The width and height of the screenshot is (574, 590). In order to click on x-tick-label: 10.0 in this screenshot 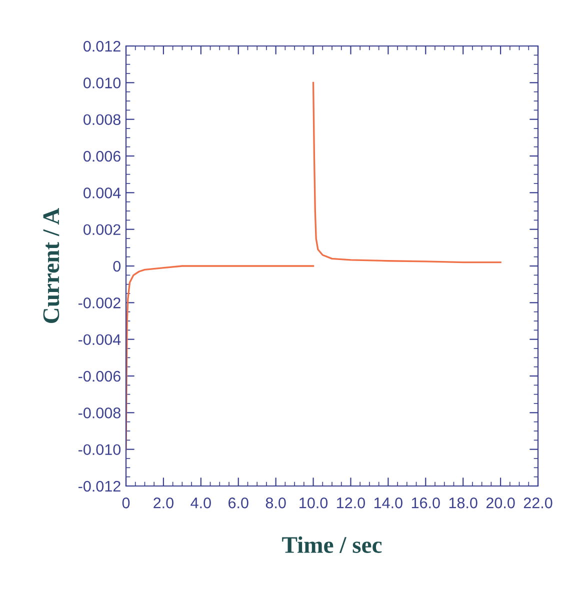, I will do `click(314, 503)`.